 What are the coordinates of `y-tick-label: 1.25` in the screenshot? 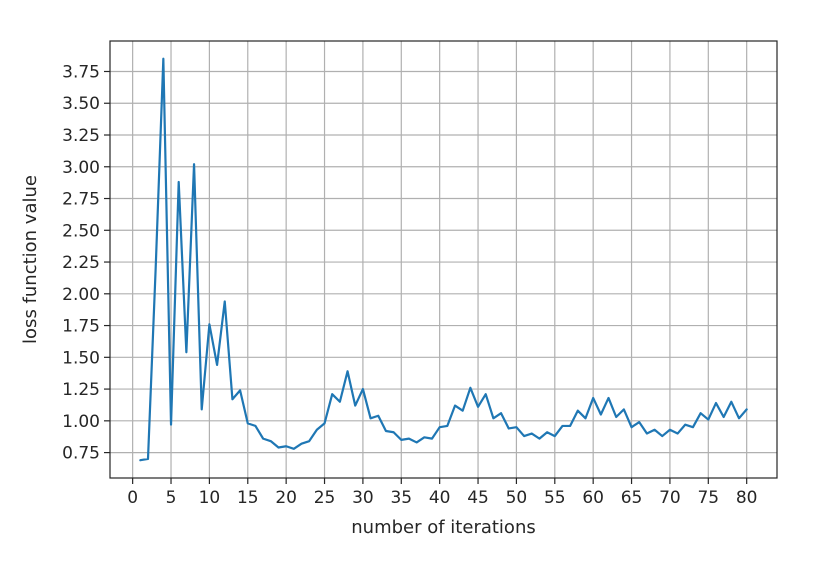 It's located at (81, 390).